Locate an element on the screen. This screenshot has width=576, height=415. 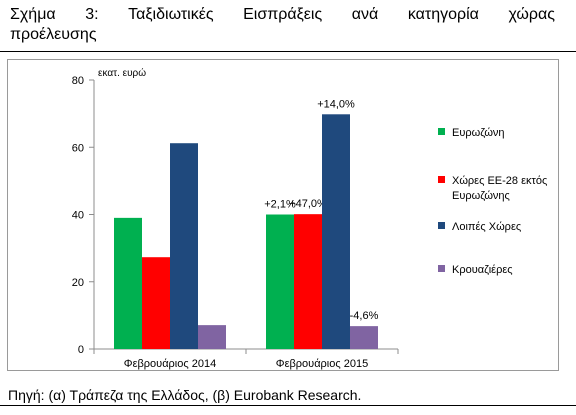
bar-data-label: +2,1% is located at coordinates (280, 205).